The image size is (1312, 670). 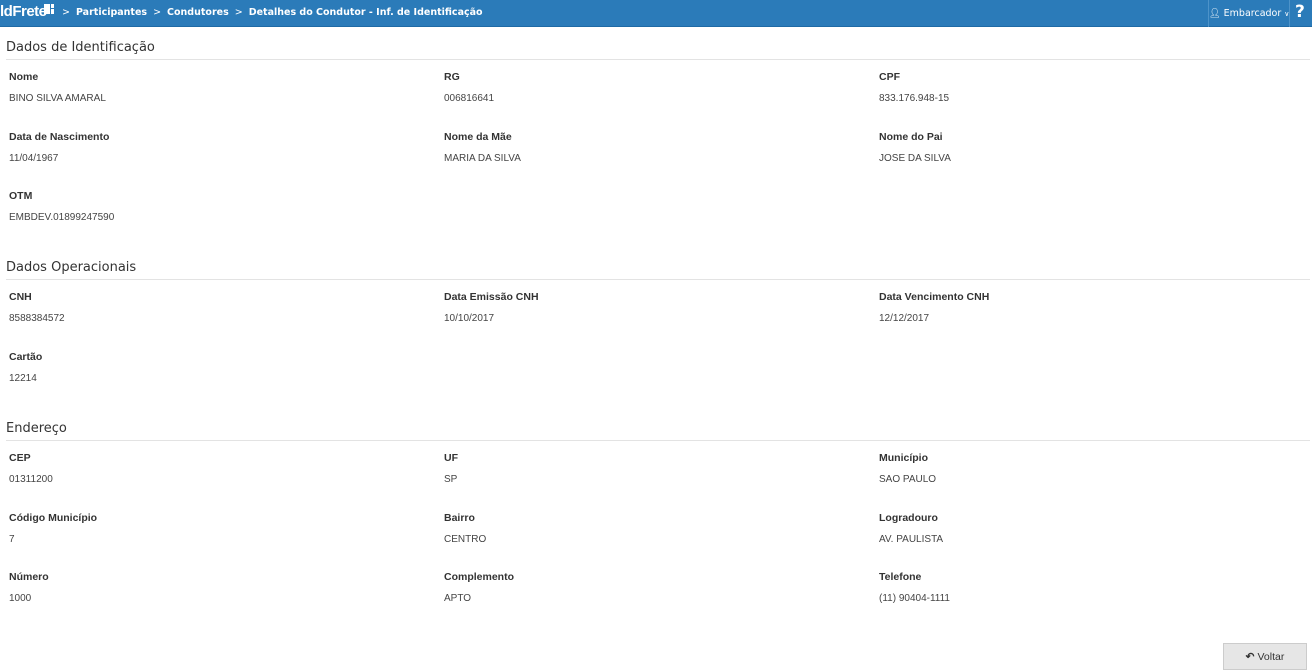 I want to click on field-value: 01311200, so click(x=31, y=479).